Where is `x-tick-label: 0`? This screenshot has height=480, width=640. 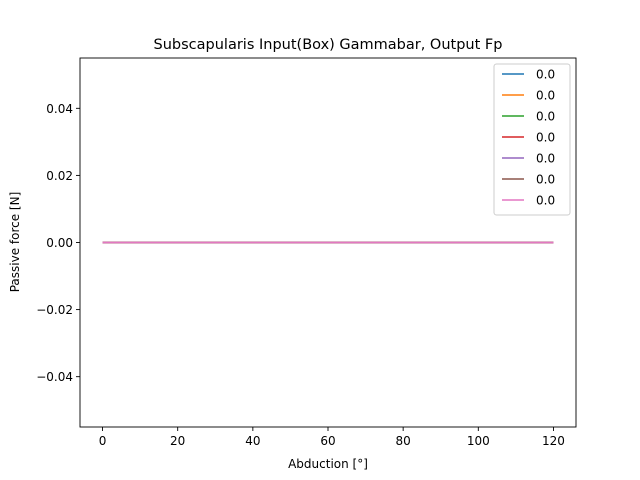 x-tick-label: 0 is located at coordinates (103, 441).